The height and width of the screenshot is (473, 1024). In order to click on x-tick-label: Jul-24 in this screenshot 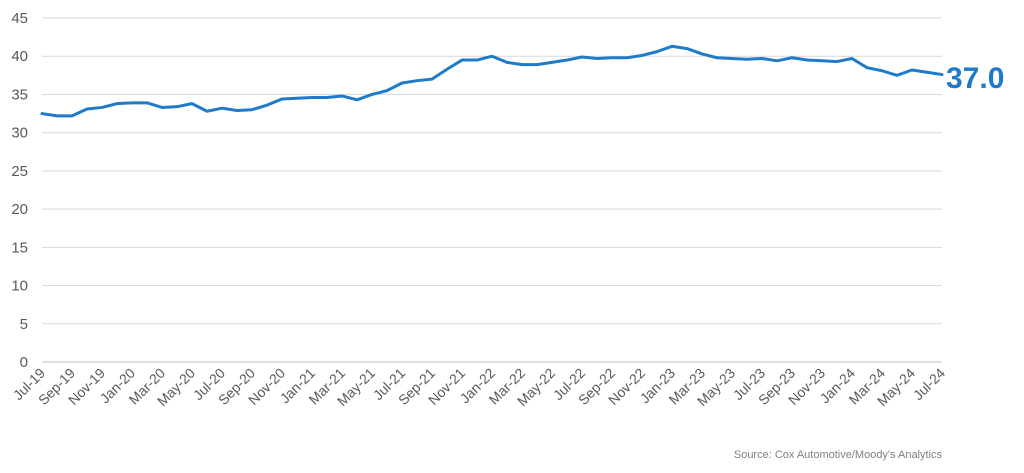, I will do `click(929, 384)`.